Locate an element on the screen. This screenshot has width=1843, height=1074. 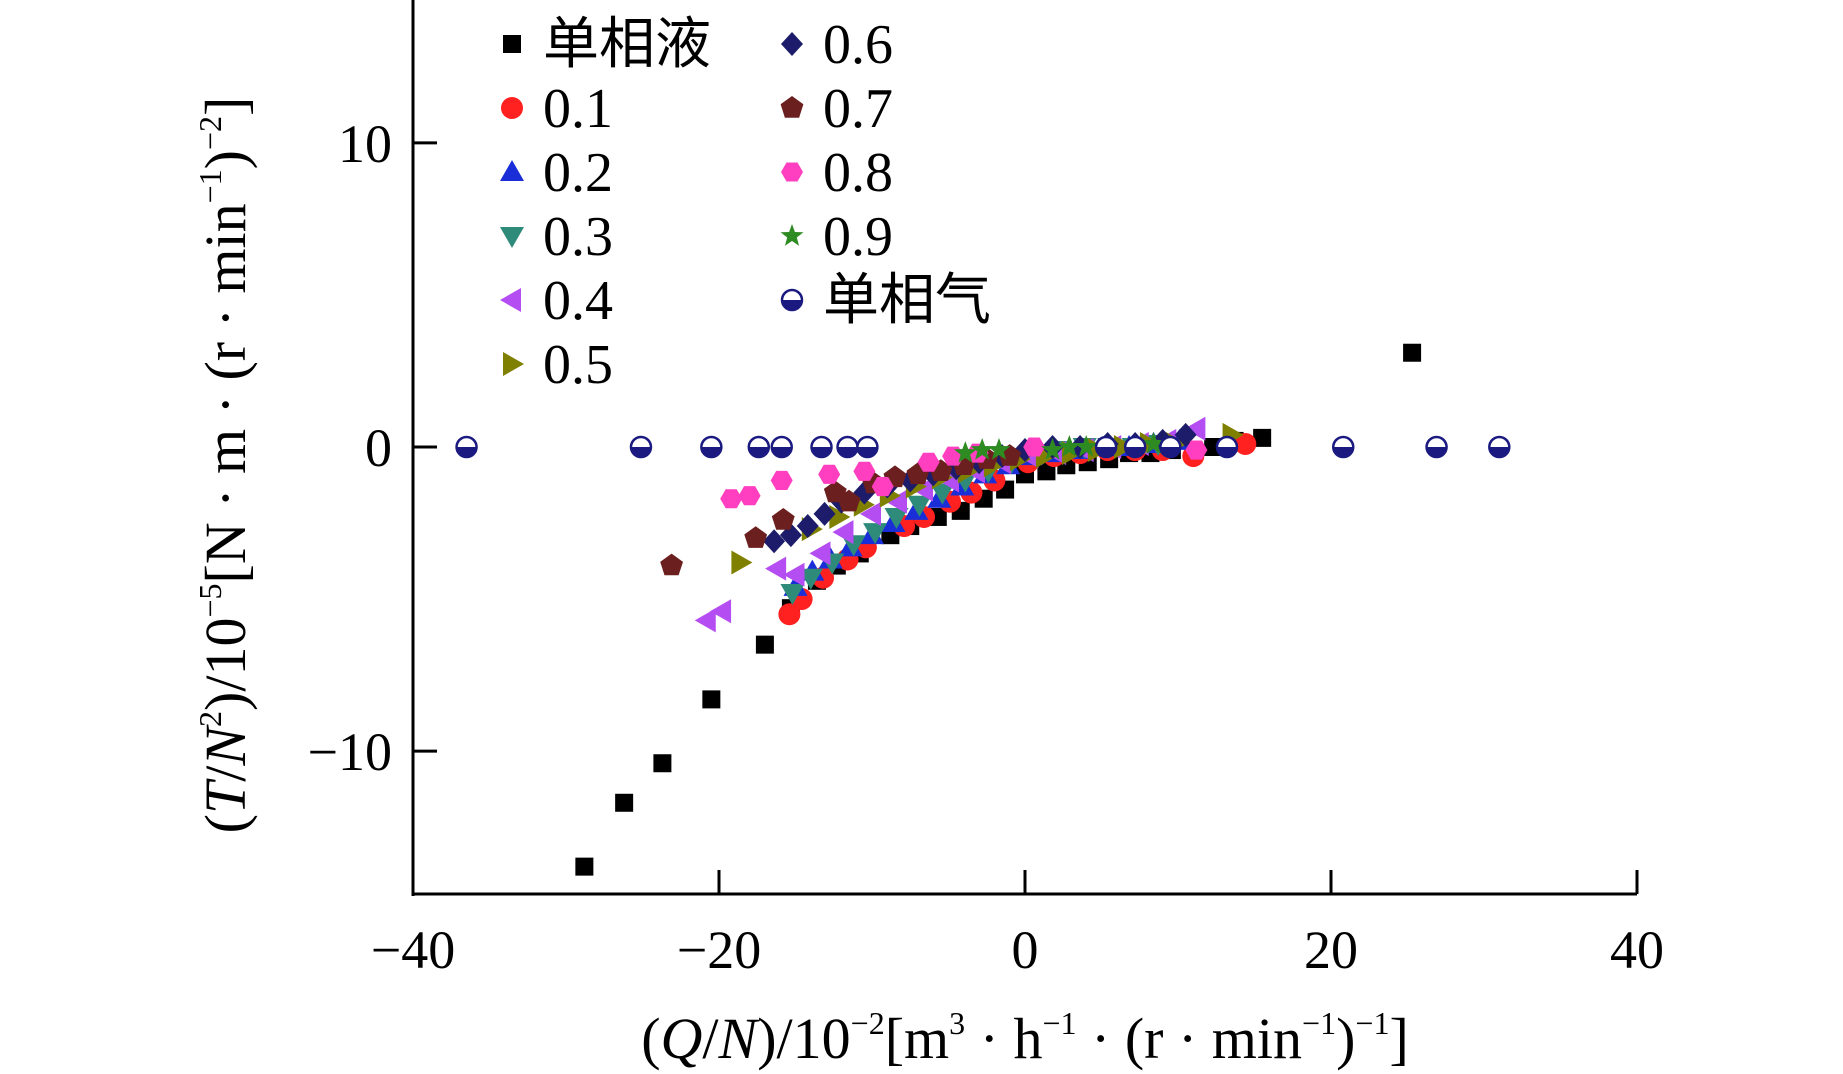
y-title-scale: )/10 is located at coordinates (225, 664).